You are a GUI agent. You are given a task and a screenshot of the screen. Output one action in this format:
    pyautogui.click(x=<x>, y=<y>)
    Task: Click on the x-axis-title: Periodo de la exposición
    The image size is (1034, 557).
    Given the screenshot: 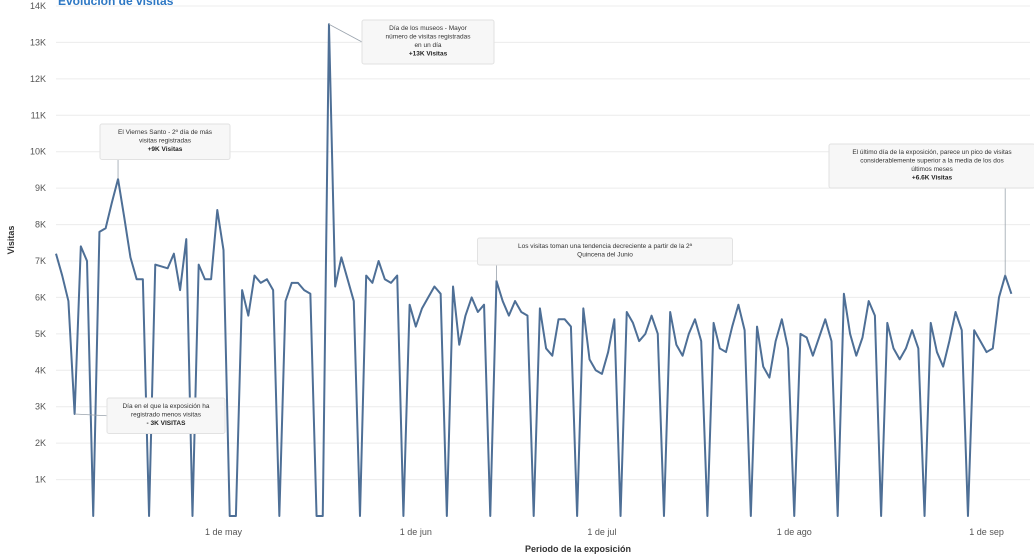 What is the action you would take?
    pyautogui.click(x=578, y=549)
    